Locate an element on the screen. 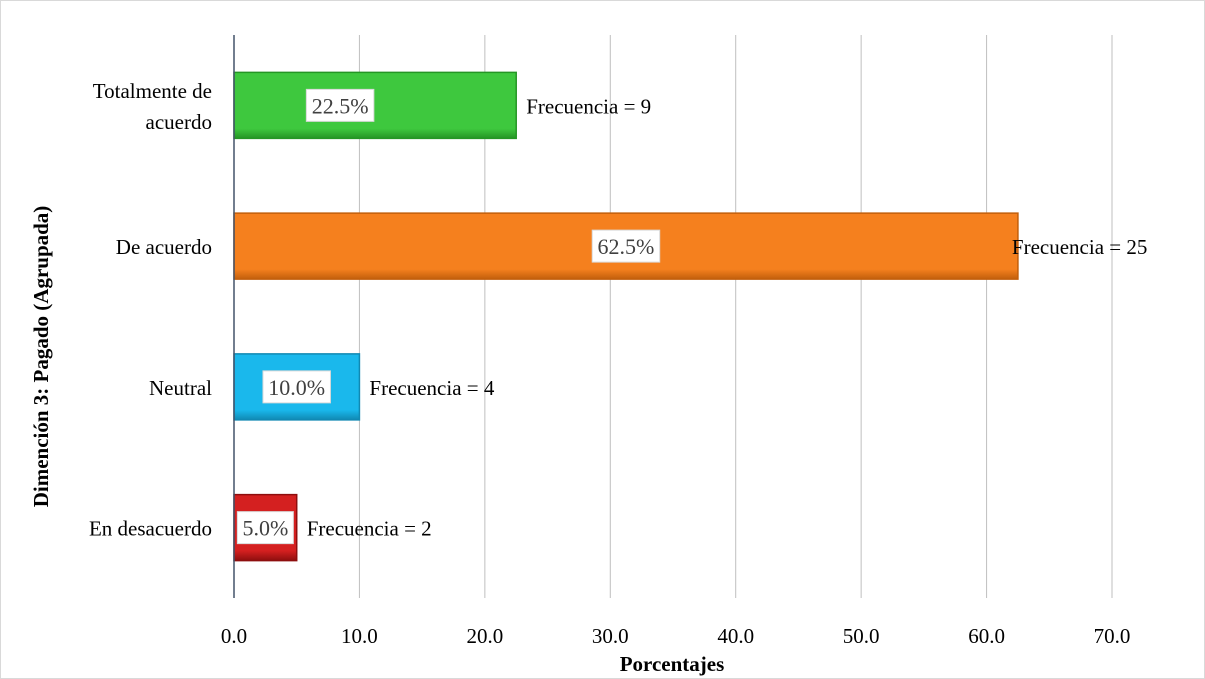  frequency-label: Frecuencia = 9 is located at coordinates (588, 106).